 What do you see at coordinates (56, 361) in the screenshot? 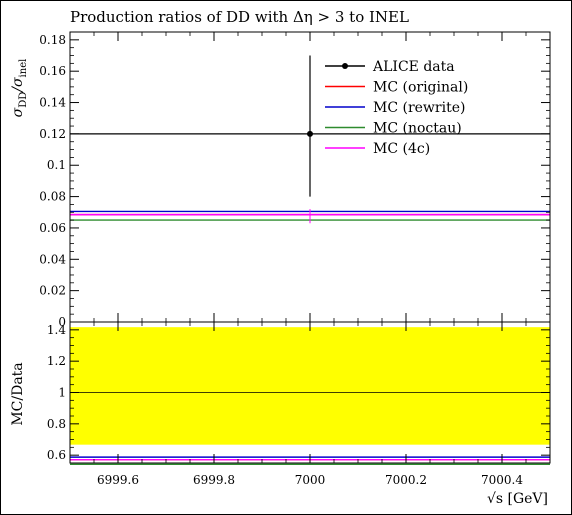
I see `ratio-y-tick-label: 1.2` at bounding box center [56, 361].